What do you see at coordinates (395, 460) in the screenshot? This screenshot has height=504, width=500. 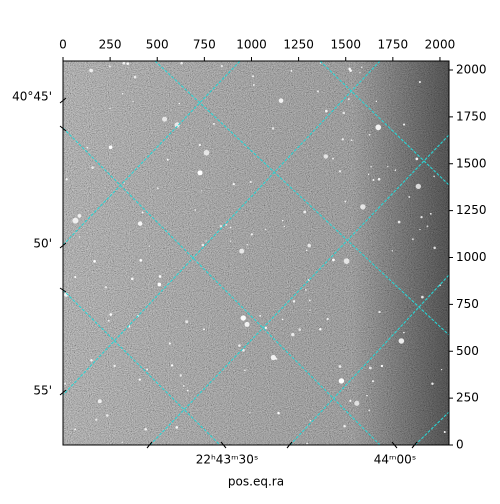 I see `ra-tick-label: 44ᵐ00ˢ` at bounding box center [395, 460].